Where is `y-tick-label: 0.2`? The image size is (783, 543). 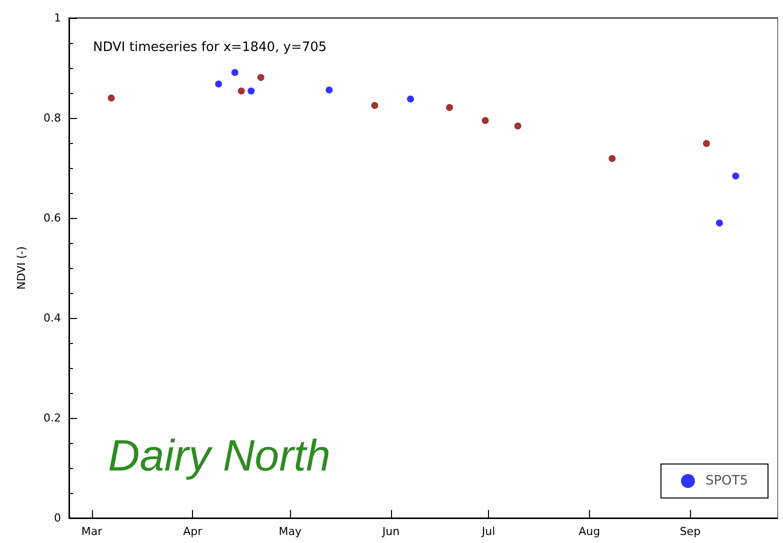
y-tick-label: 0.2 is located at coordinates (52, 418).